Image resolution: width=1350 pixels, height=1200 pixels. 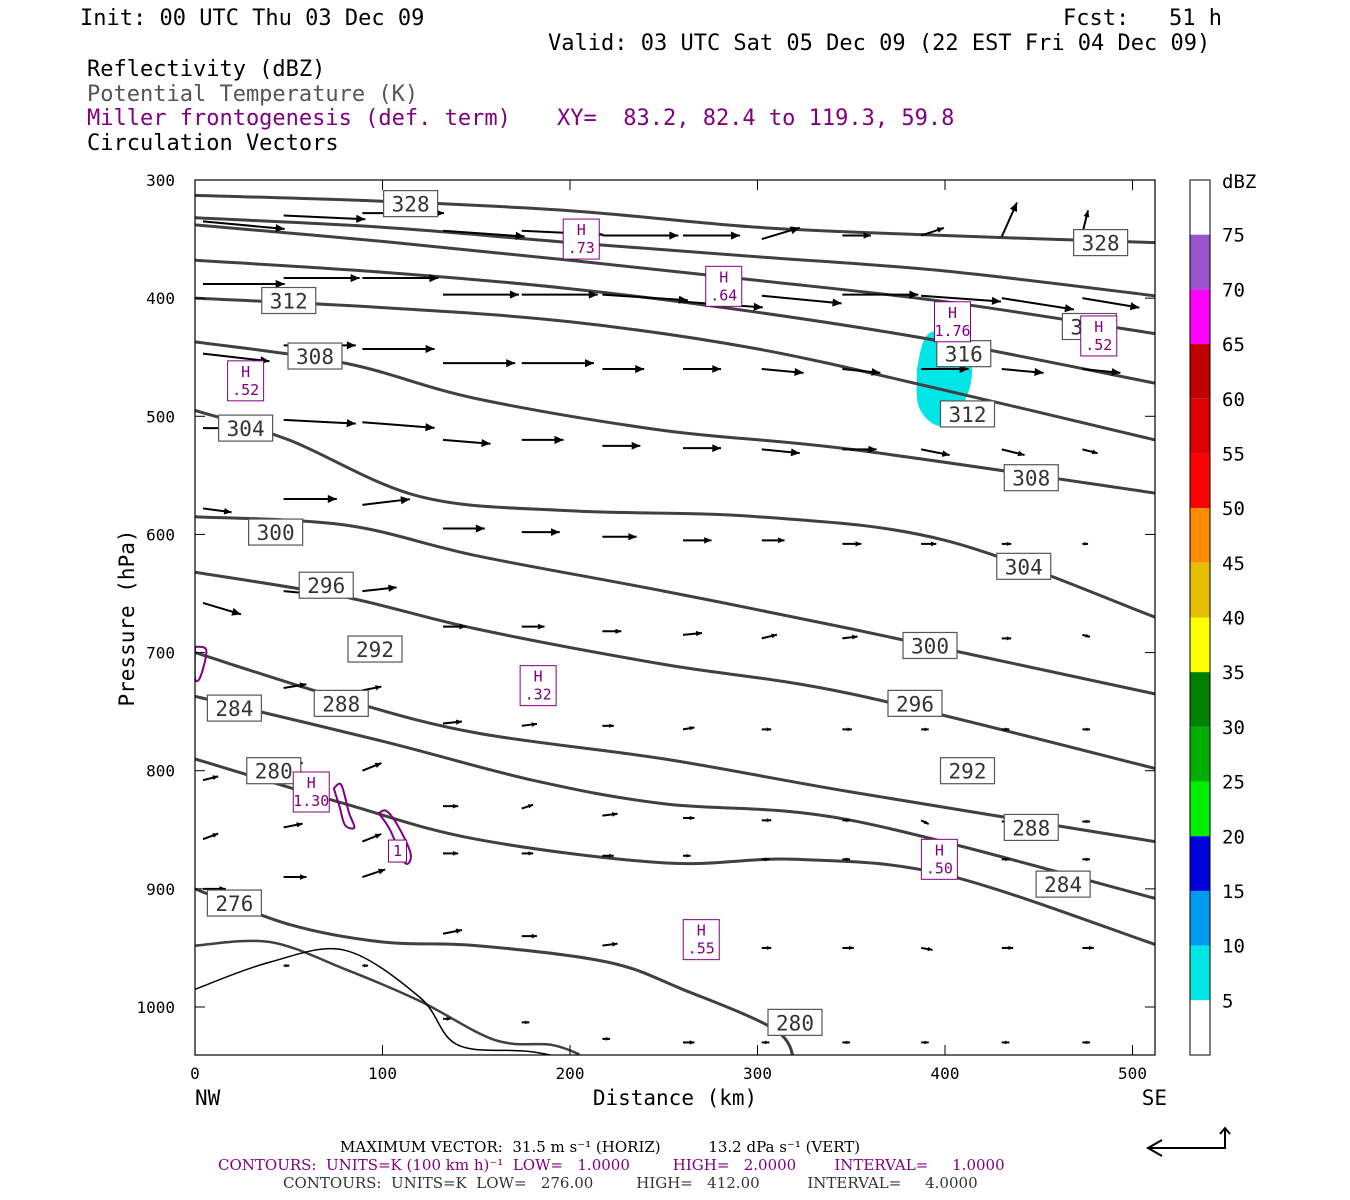 What do you see at coordinates (1233, 345) in the screenshot?
I see `colorbar-label: 65` at bounding box center [1233, 345].